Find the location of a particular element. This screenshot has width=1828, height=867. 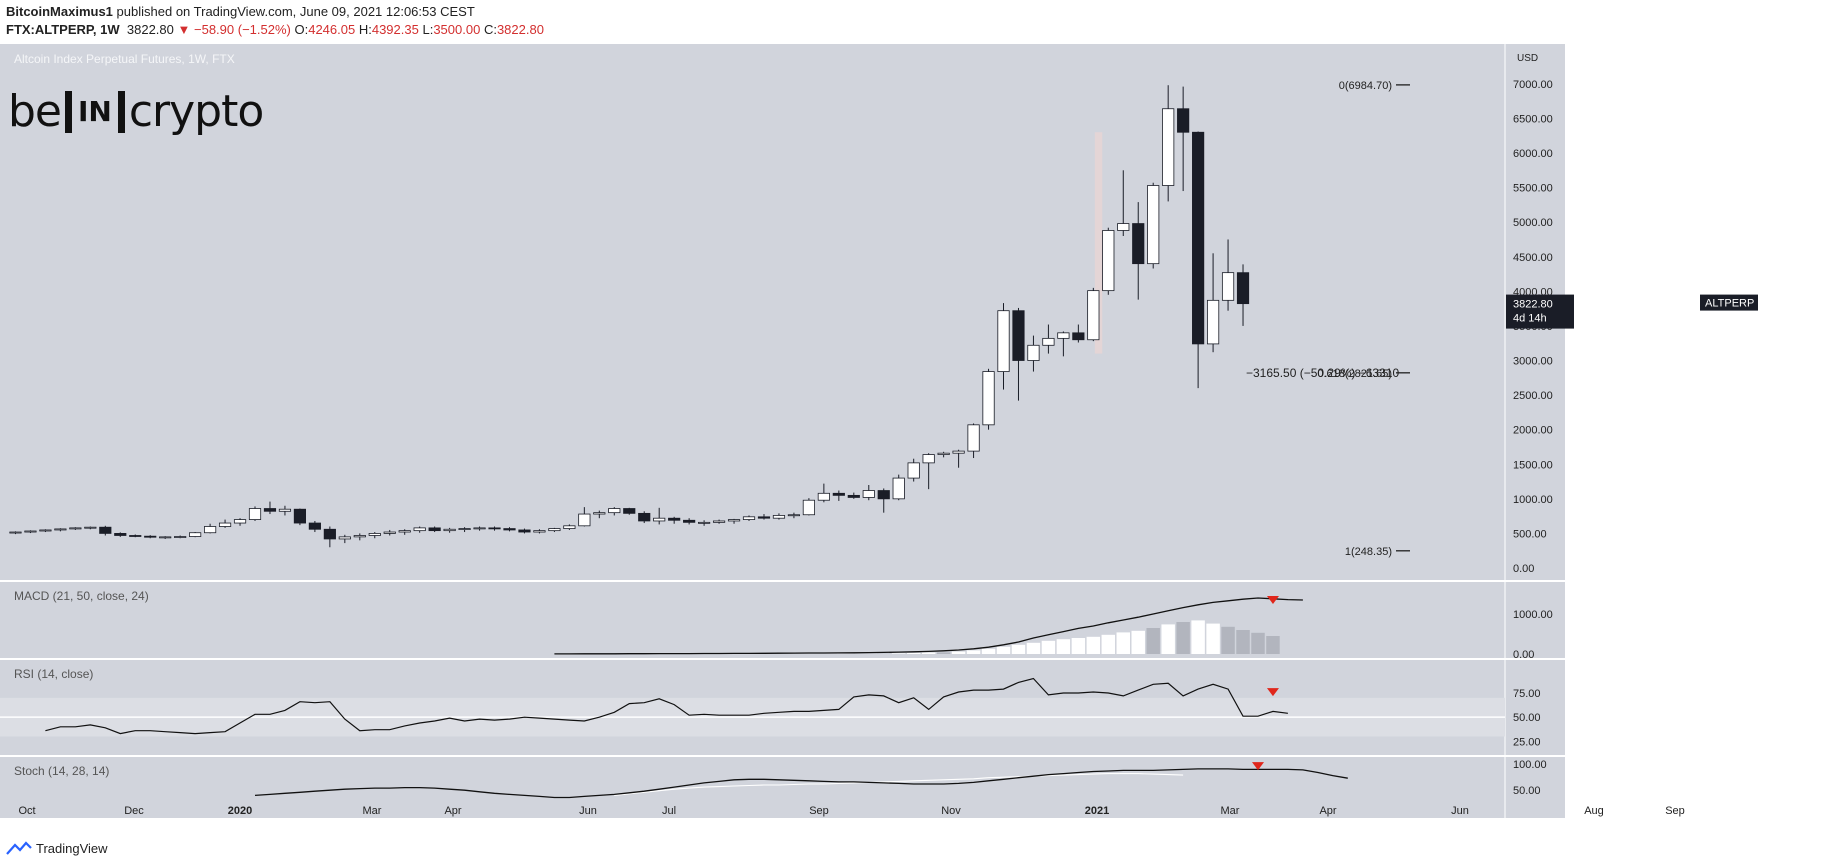

footer-brand: TradingView is located at coordinates (72, 848).